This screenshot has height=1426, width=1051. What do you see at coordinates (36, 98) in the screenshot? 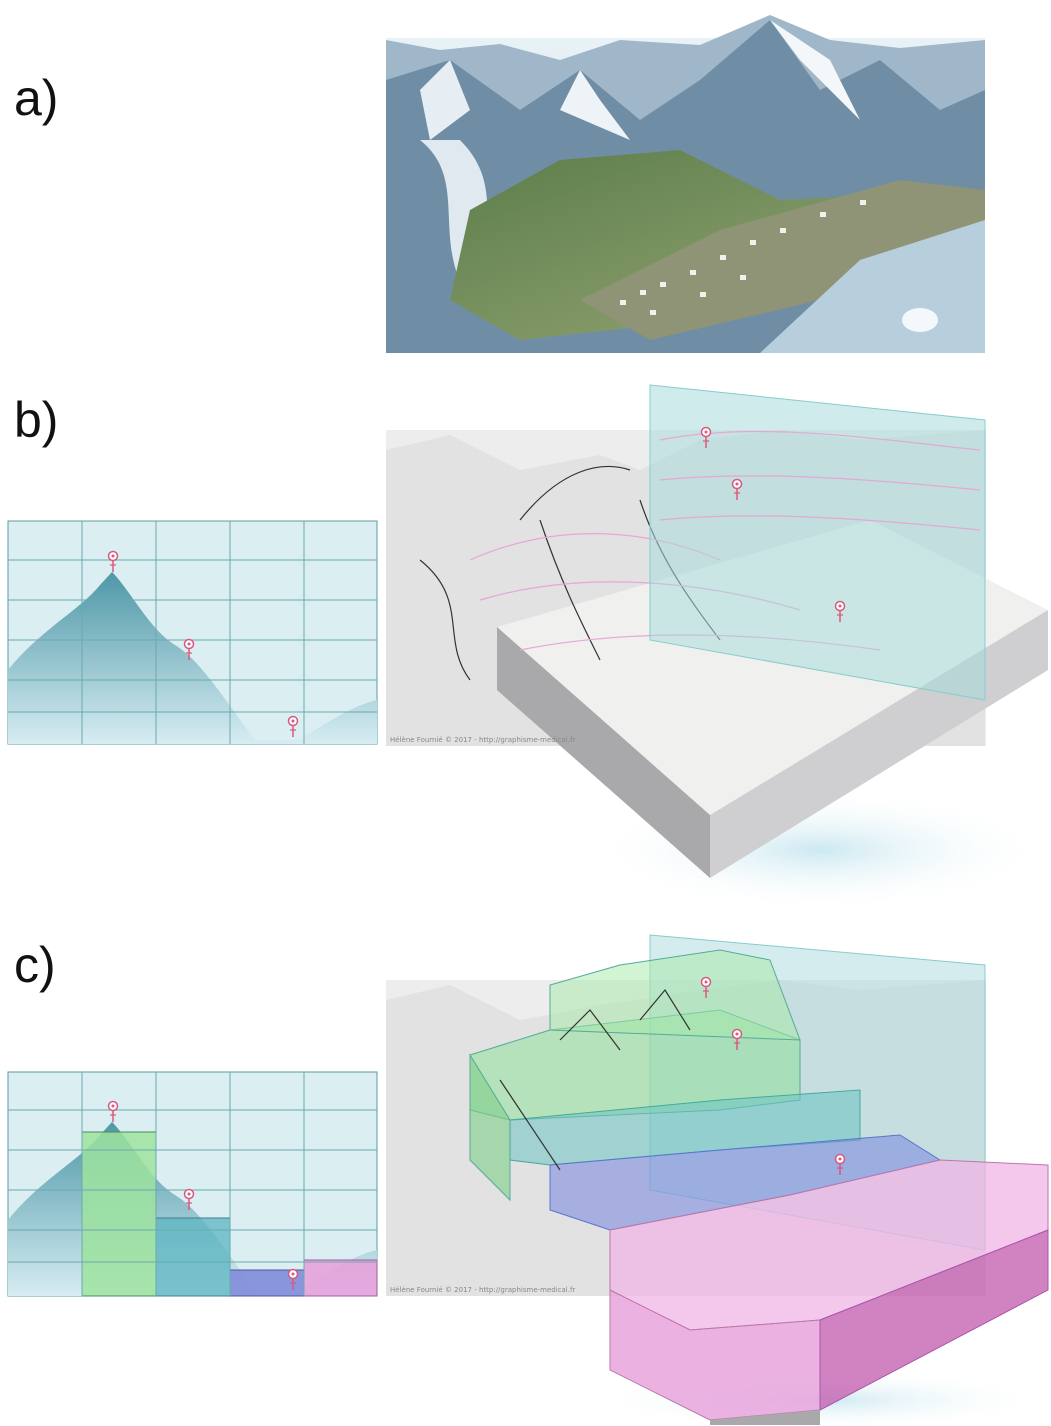
I see `panel-label: a)` at bounding box center [36, 98].